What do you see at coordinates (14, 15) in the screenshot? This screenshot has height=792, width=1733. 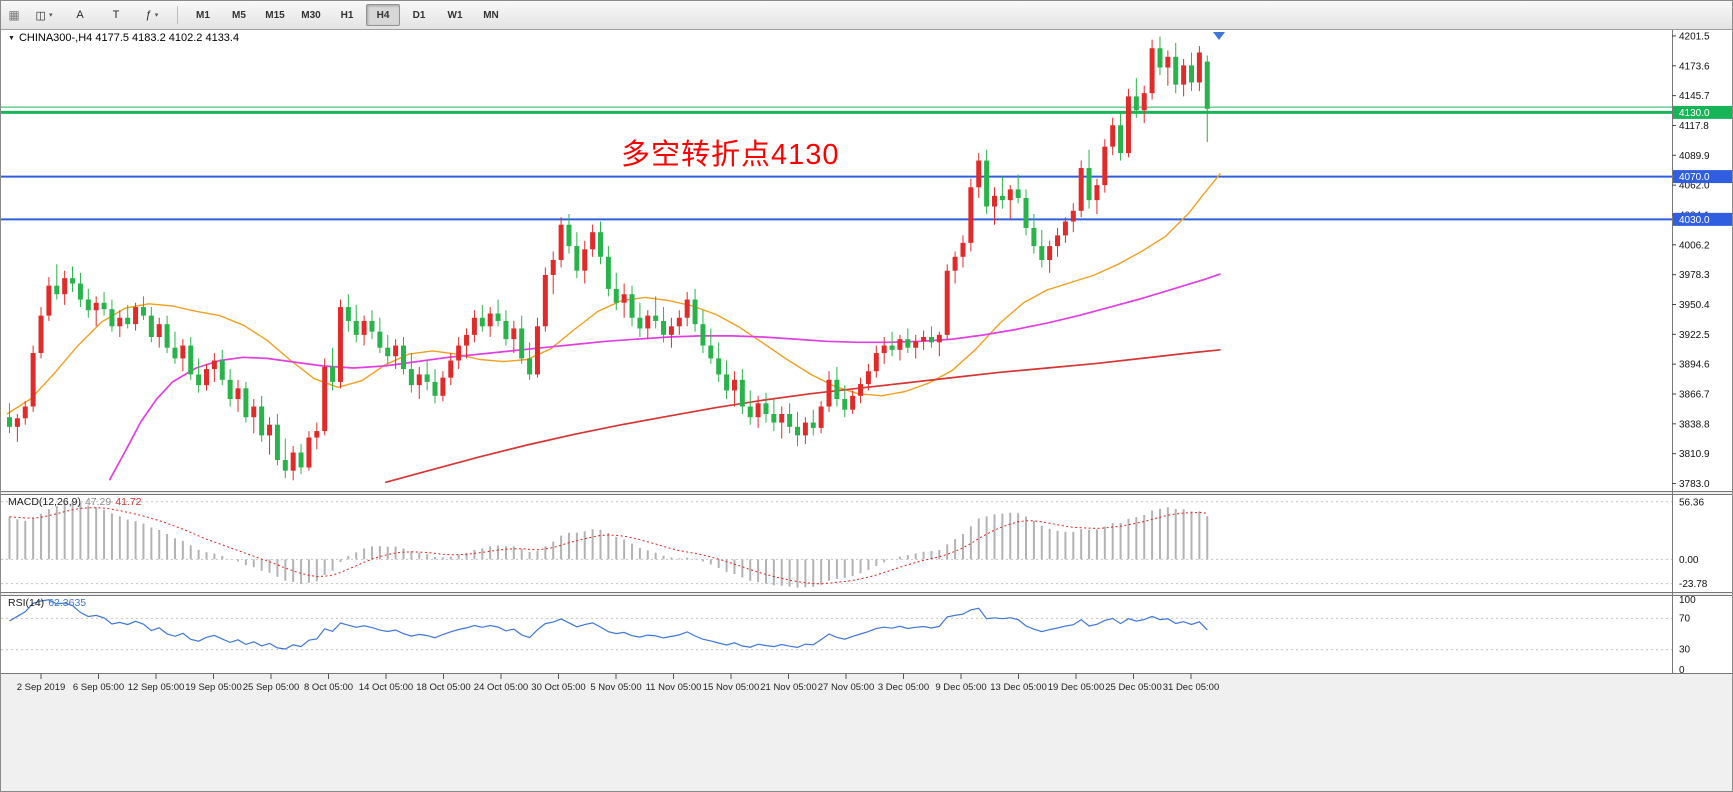 I see `app-icon: ▦` at bounding box center [14, 15].